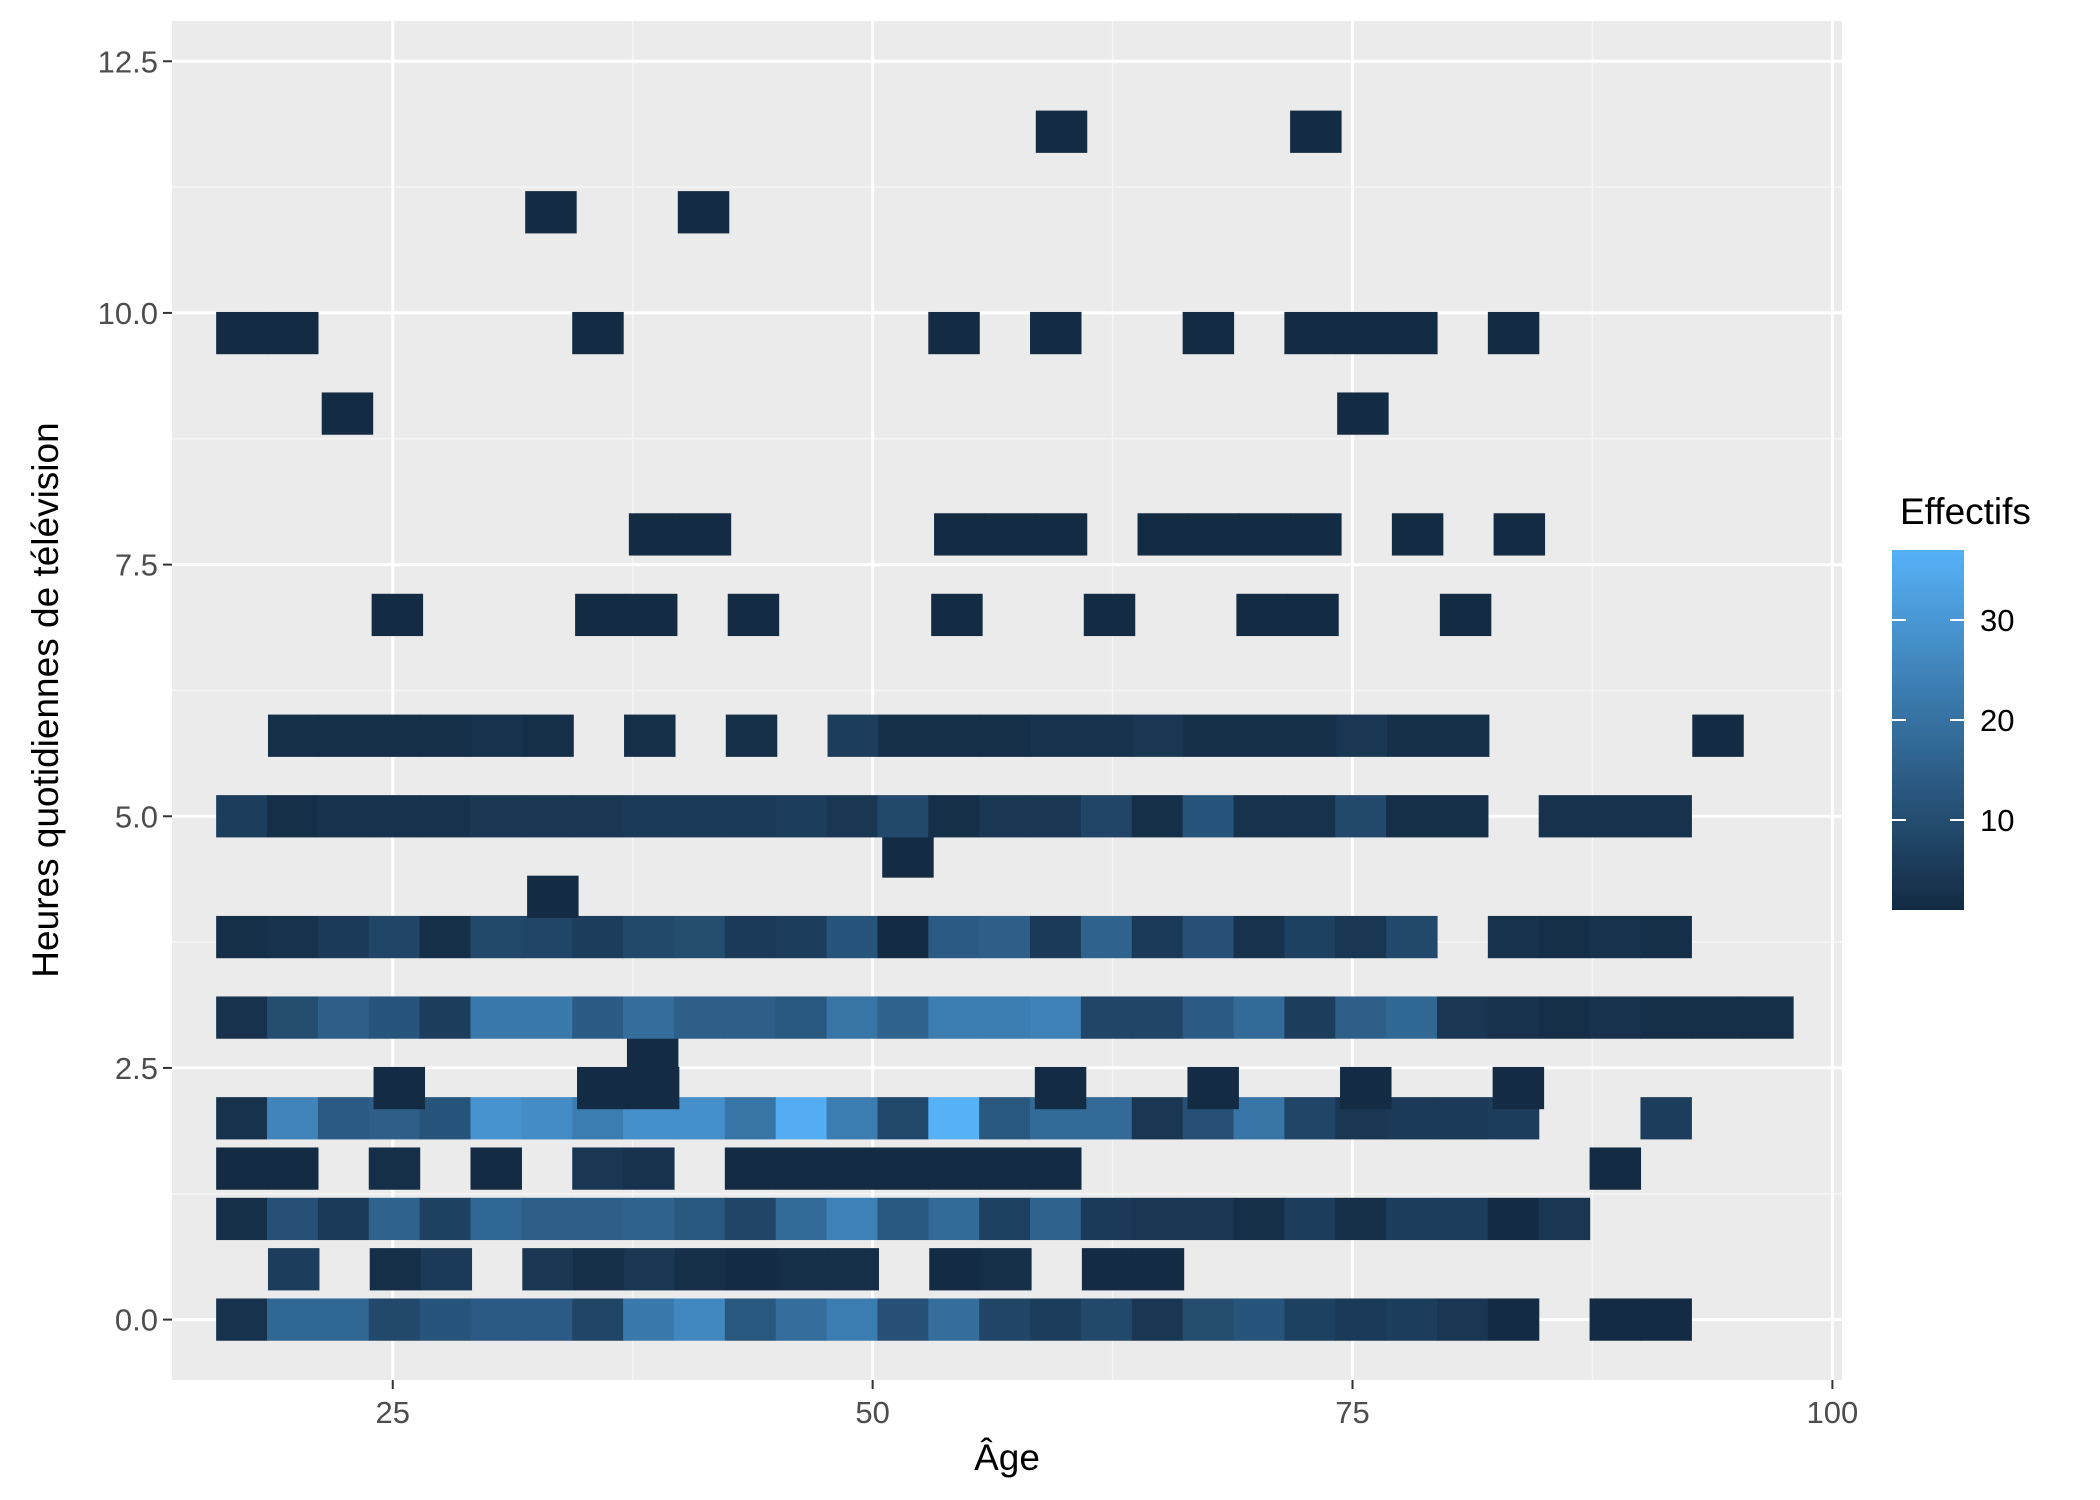 The height and width of the screenshot is (1500, 2100). I want to click on legend: Effectifs 10 20 30, so click(1961, 700).